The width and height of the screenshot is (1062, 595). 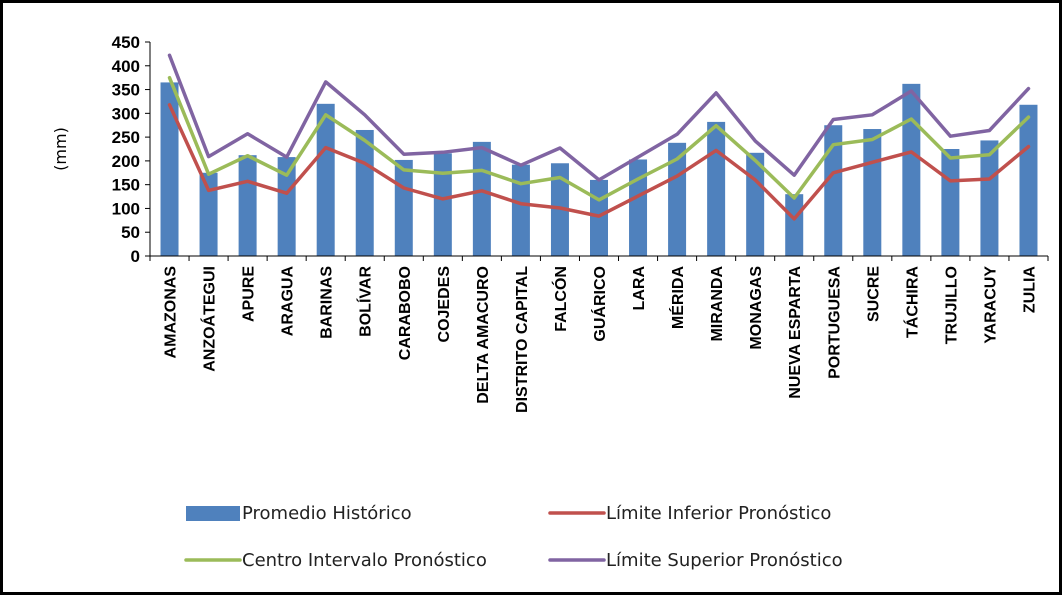 I want to click on y-tick-label: 400, so click(x=126, y=66).